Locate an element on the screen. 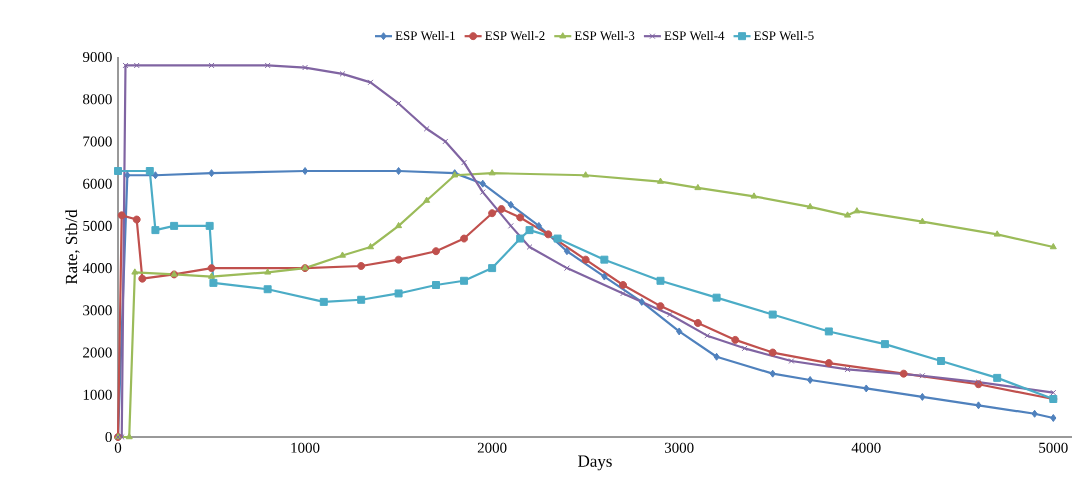 The width and height of the screenshot is (1085, 497). legend-label: ESP Well-2 is located at coordinates (515, 35).